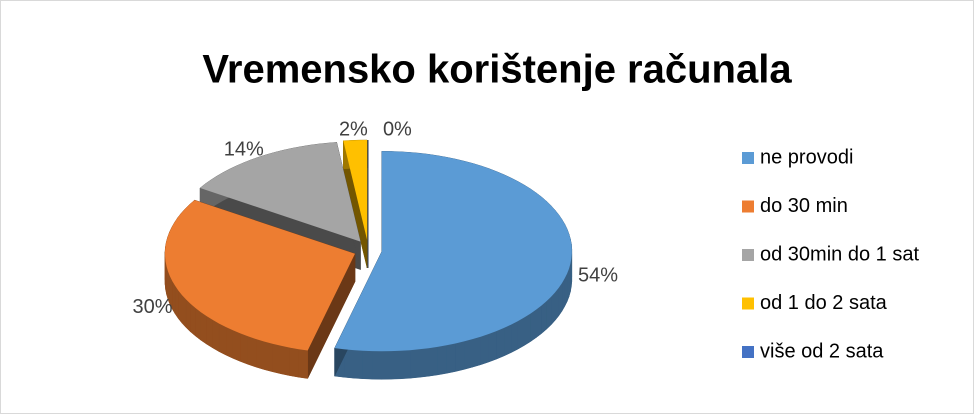 This screenshot has height=414, width=974. I want to click on data-label: 0%, so click(397, 129).